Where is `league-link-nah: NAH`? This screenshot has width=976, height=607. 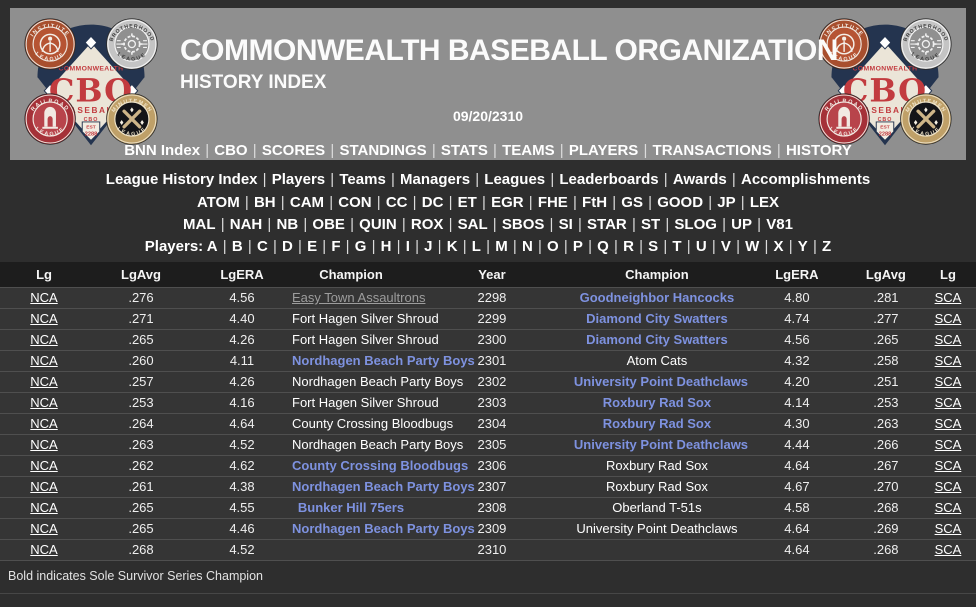
league-link-nah: NAH is located at coordinates (246, 224).